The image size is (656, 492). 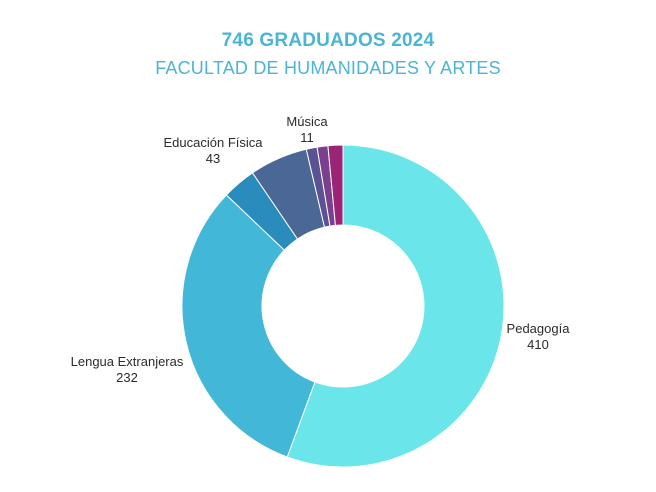 I want to click on slice-value-educacion-fisica: 43, so click(x=213, y=158).